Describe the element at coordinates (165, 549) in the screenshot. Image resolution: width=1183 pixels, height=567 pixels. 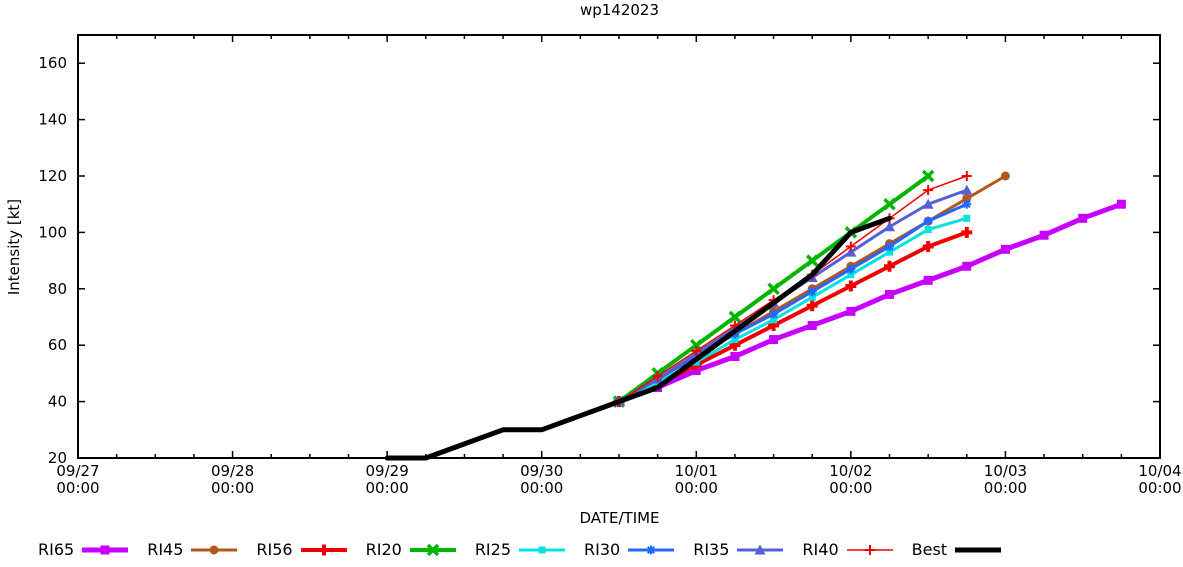
I see `legend-label: RI45` at that location.